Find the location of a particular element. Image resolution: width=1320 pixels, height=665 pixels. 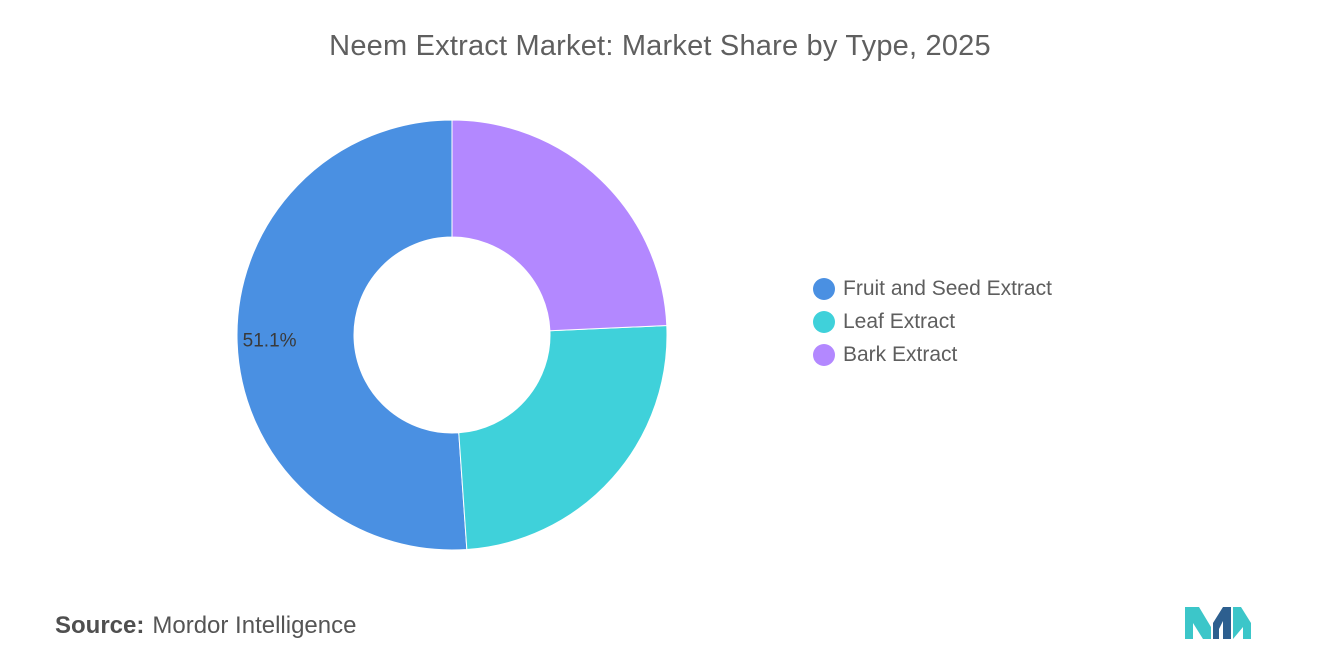

legend-item-bark: Bark Extract is located at coordinates (932, 354).